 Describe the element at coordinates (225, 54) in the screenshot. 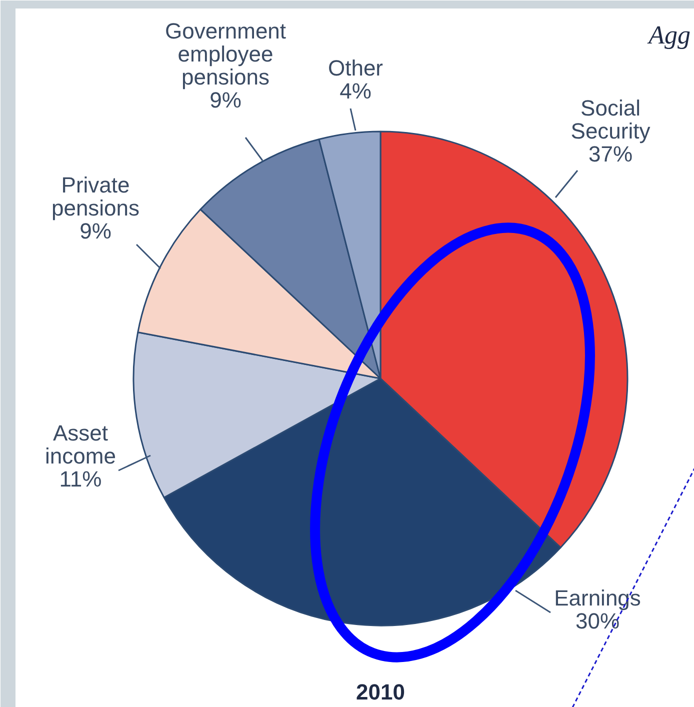

I see `slice-label: Government employee pensions` at that location.